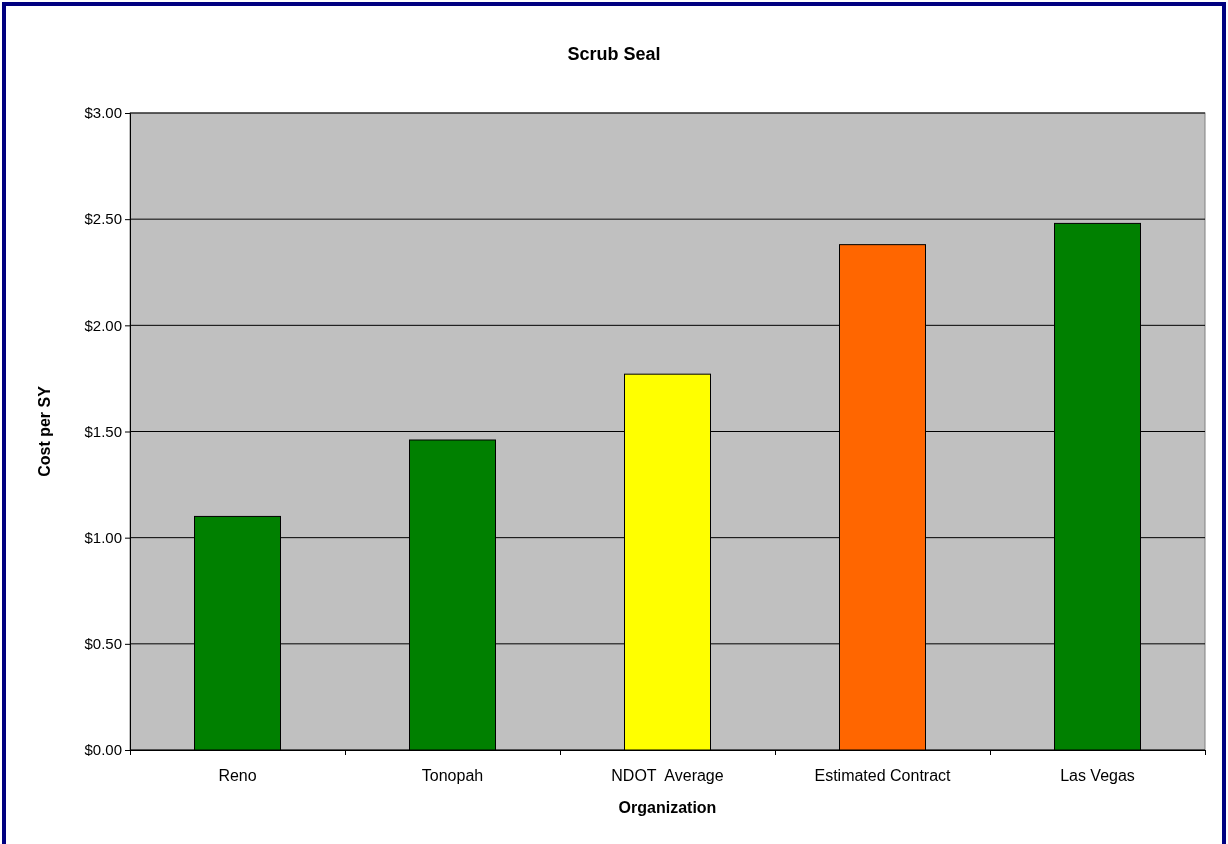 This screenshot has width=1228, height=844. What do you see at coordinates (667, 775) in the screenshot?
I see `x-tick-label: NDOT Average` at bounding box center [667, 775].